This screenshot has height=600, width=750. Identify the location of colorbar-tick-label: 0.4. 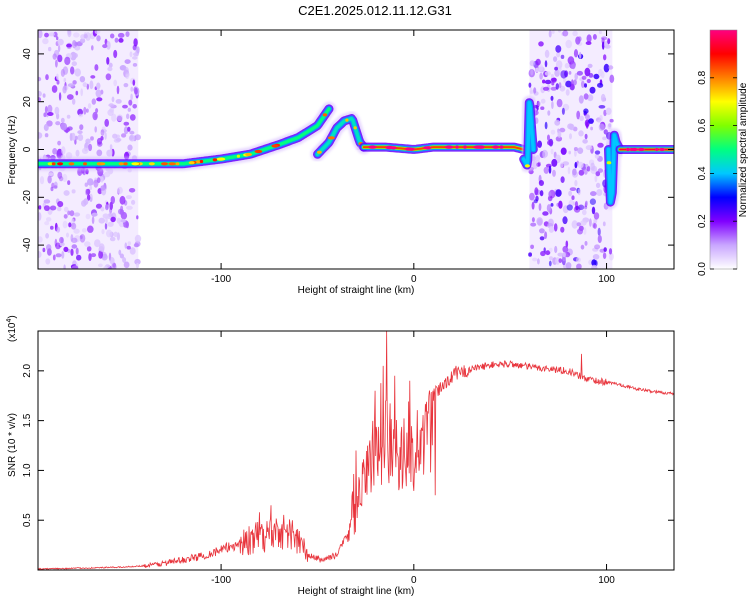
(702, 173).